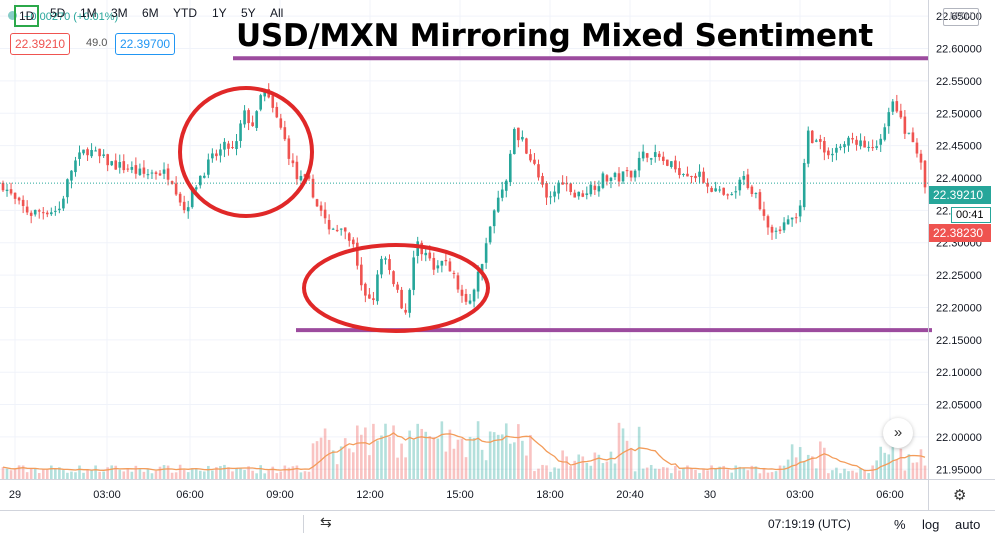 The height and width of the screenshot is (539, 995). What do you see at coordinates (248, 13) in the screenshot?
I see `timeframe-5y: 5Y` at bounding box center [248, 13].